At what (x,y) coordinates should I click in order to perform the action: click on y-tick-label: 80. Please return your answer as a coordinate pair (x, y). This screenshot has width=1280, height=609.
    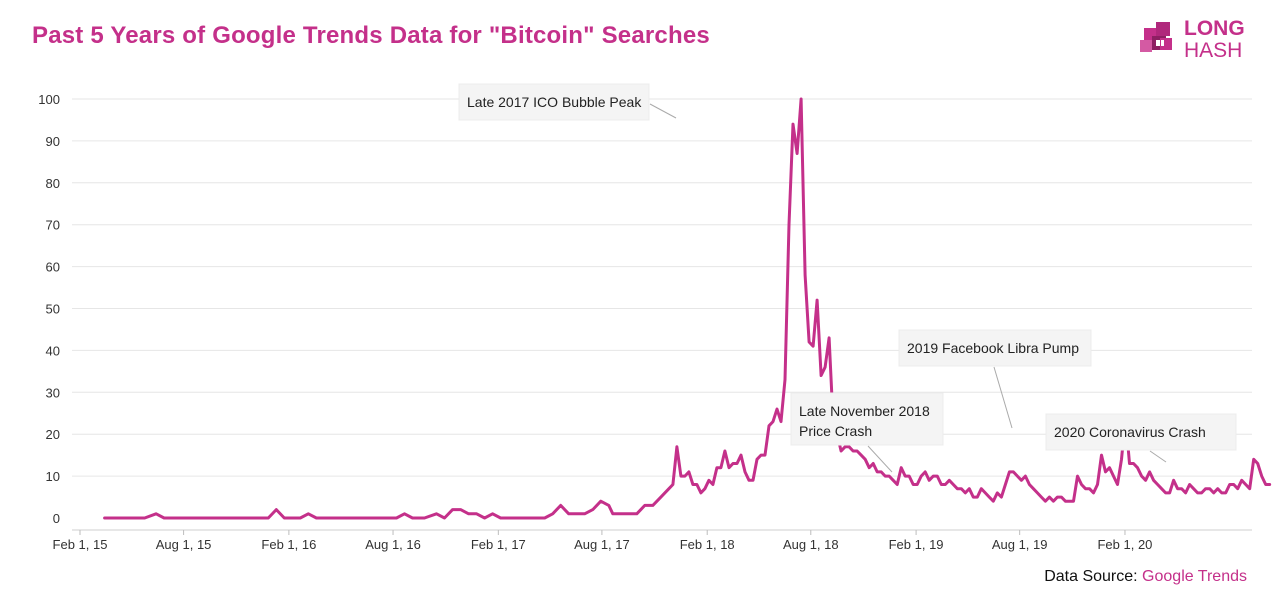
    Looking at the image, I should click on (53, 183).